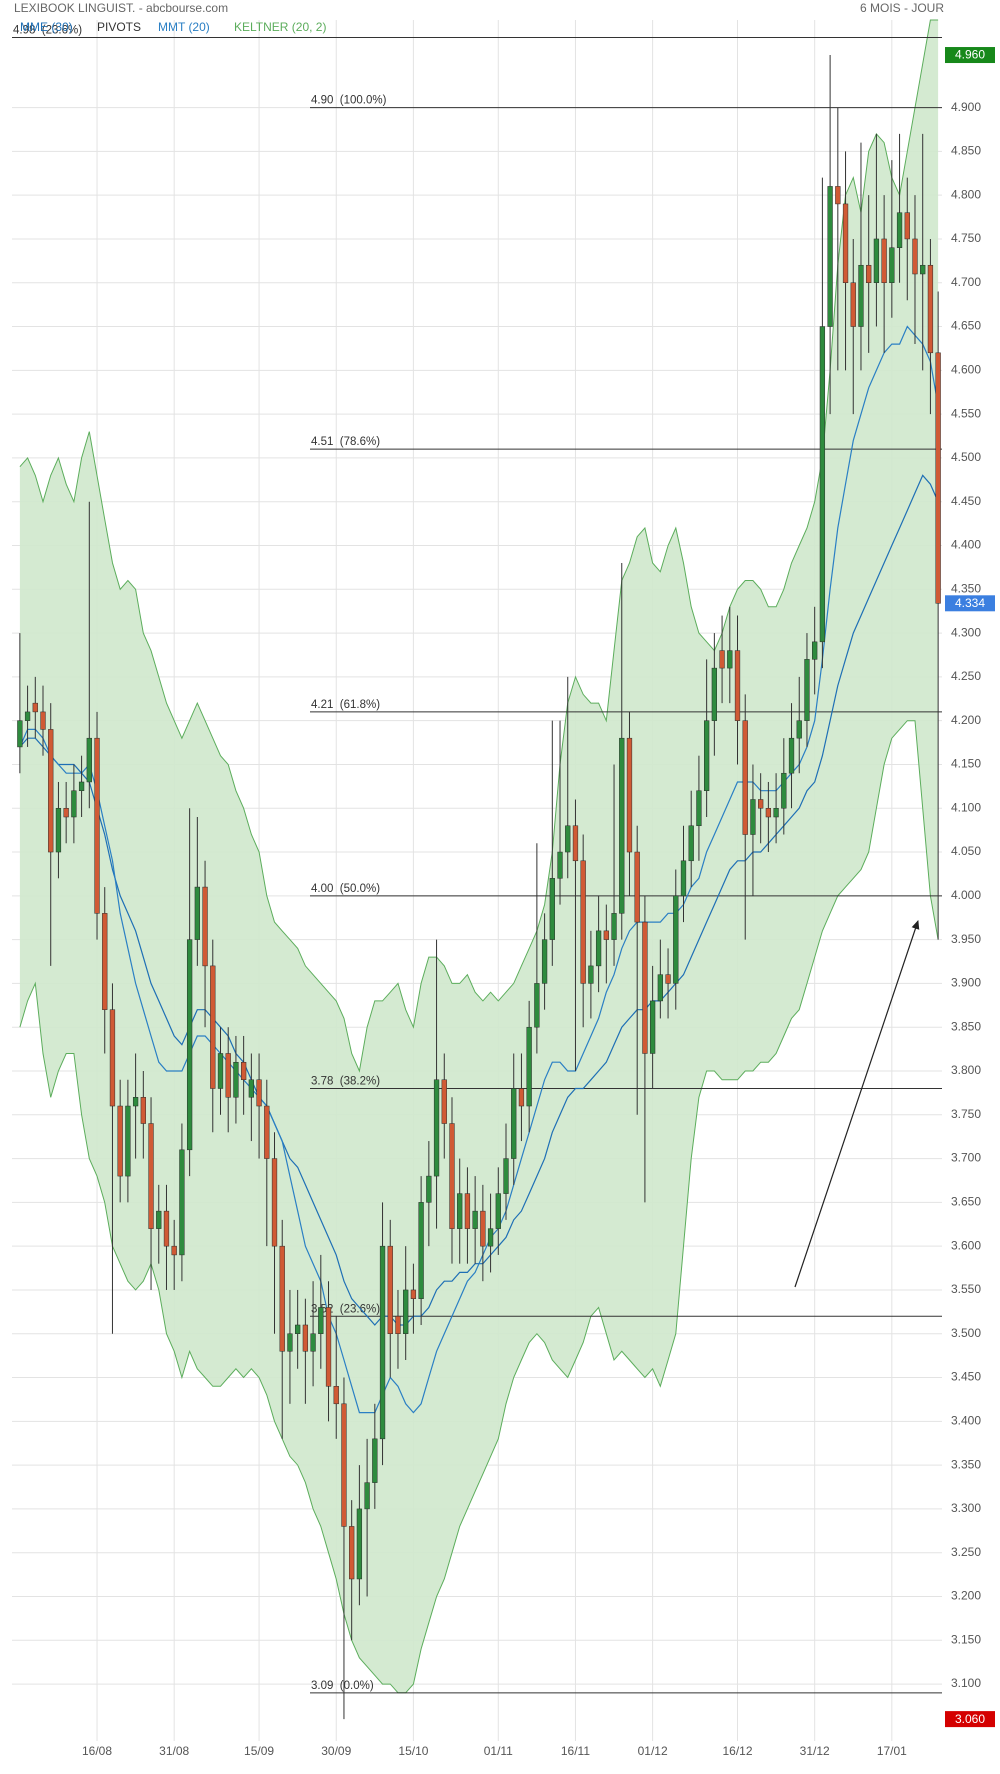 Image resolution: width=1000 pixels, height=1774 pixels. I want to click on x-tick-label: 16/08, so click(97, 1751).